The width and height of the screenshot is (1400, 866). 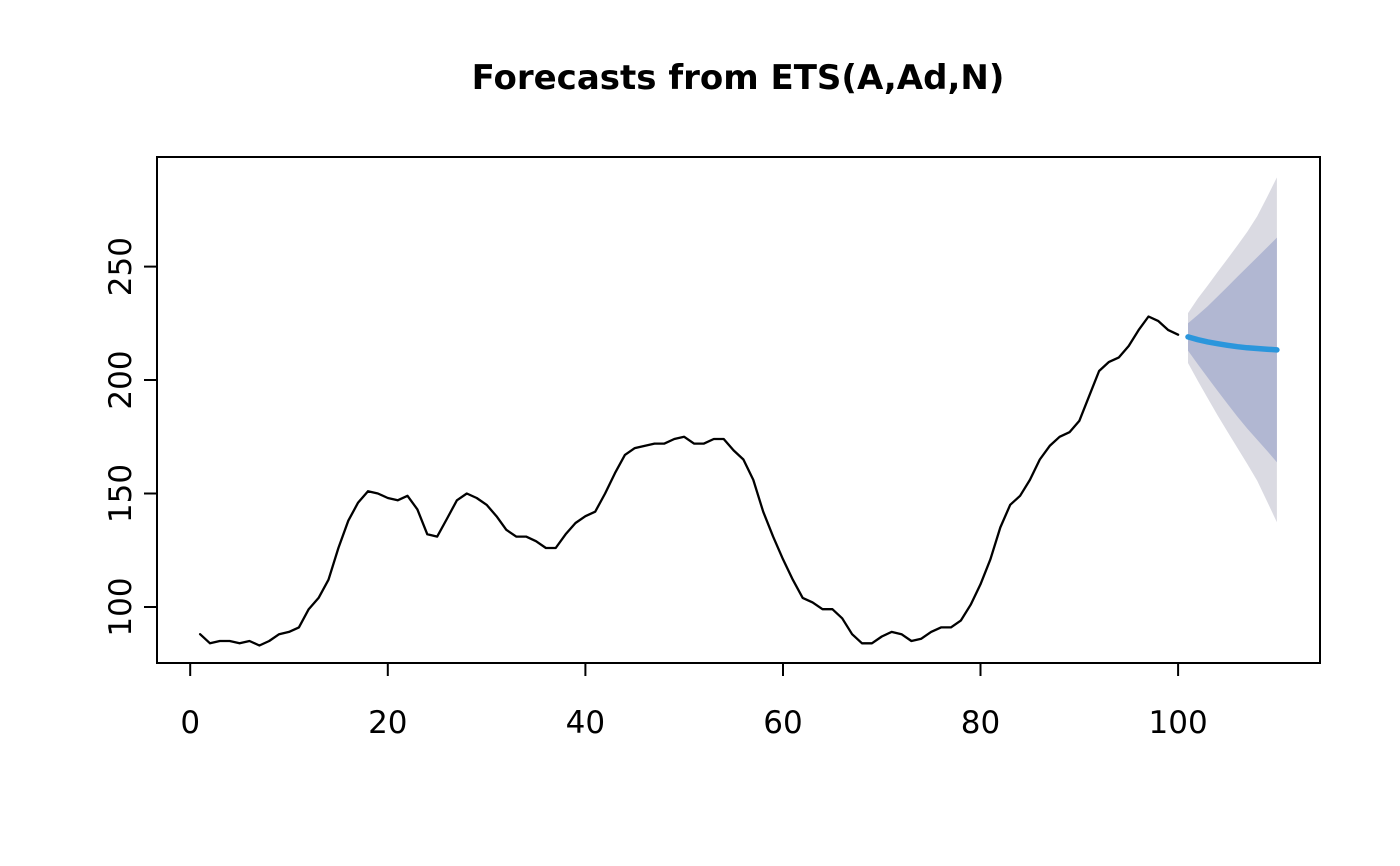 I want to click on y-tick-label: 150, so click(x=121, y=493).